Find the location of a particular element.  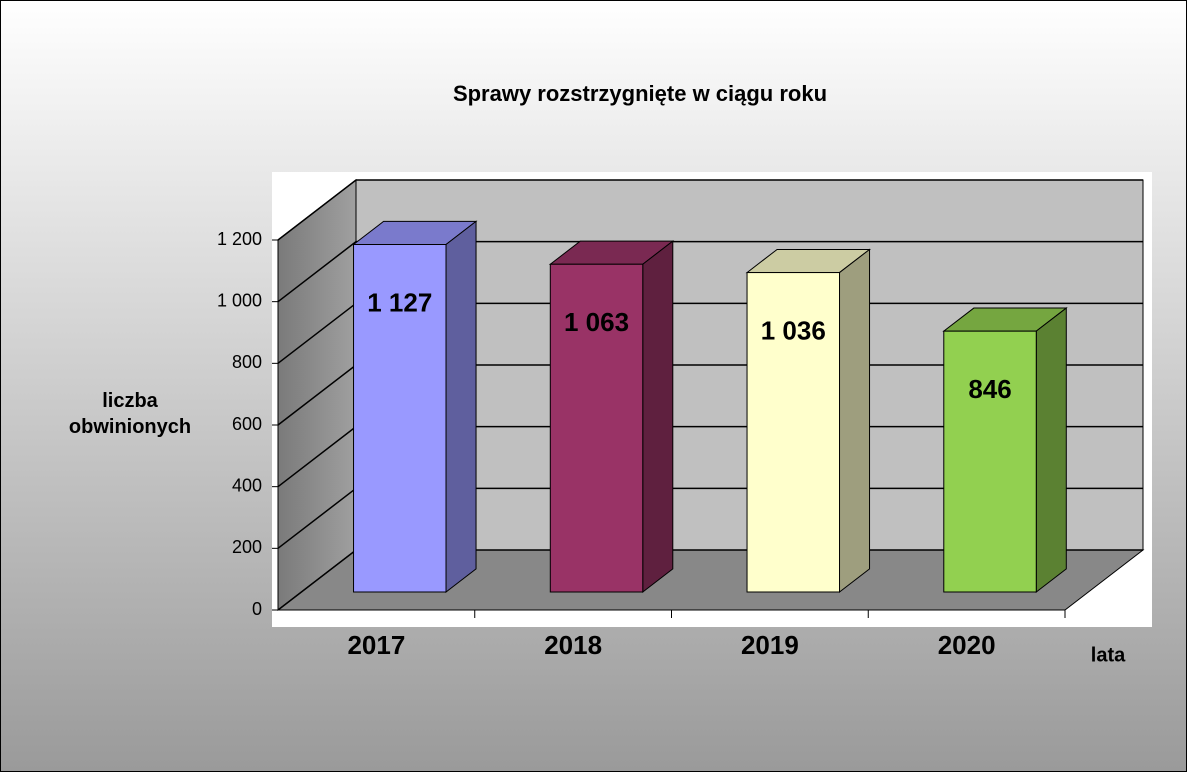

data-label: 1 127 is located at coordinates (399, 302).